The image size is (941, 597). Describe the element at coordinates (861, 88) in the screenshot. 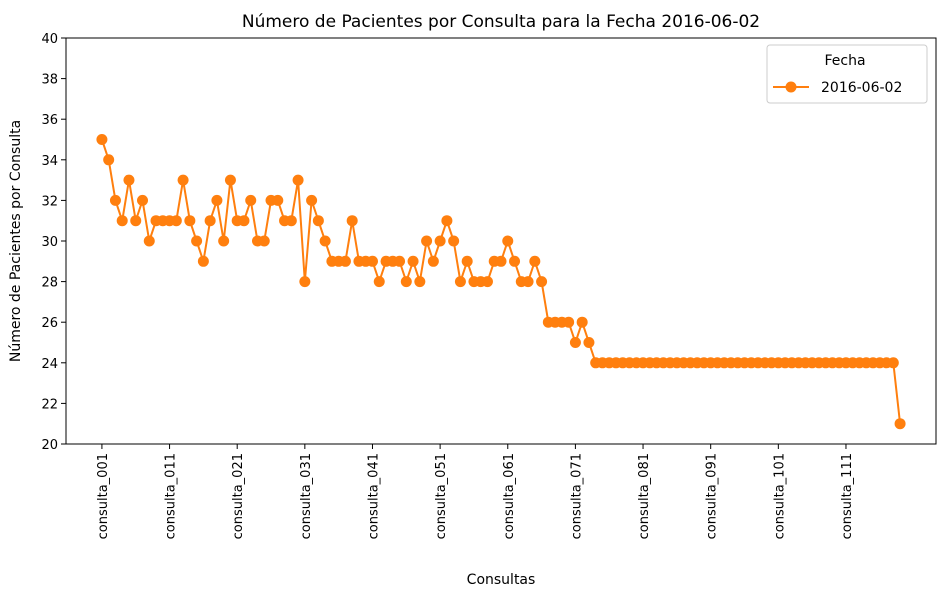

I see `legend-entry-2016-06-02: 2016-06-02` at that location.